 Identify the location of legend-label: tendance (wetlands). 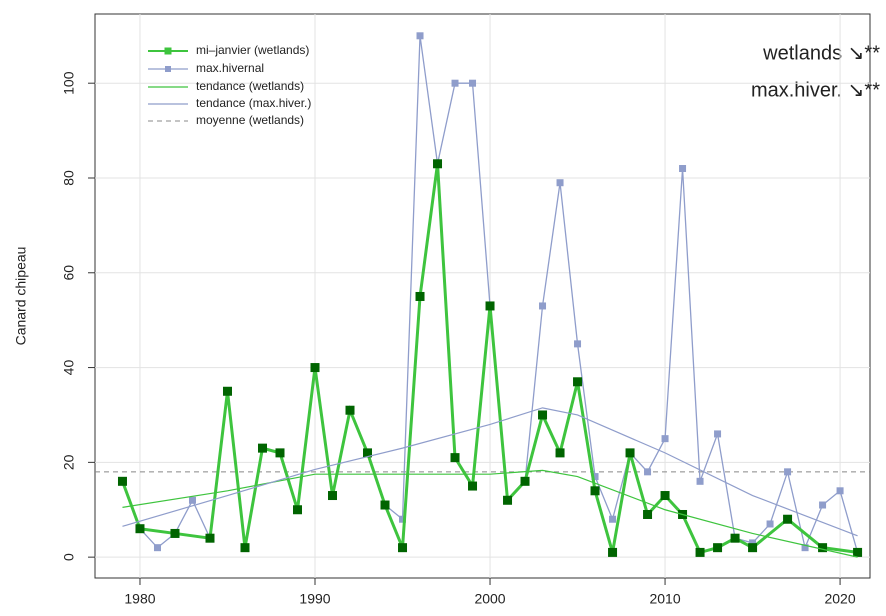
(250, 86).